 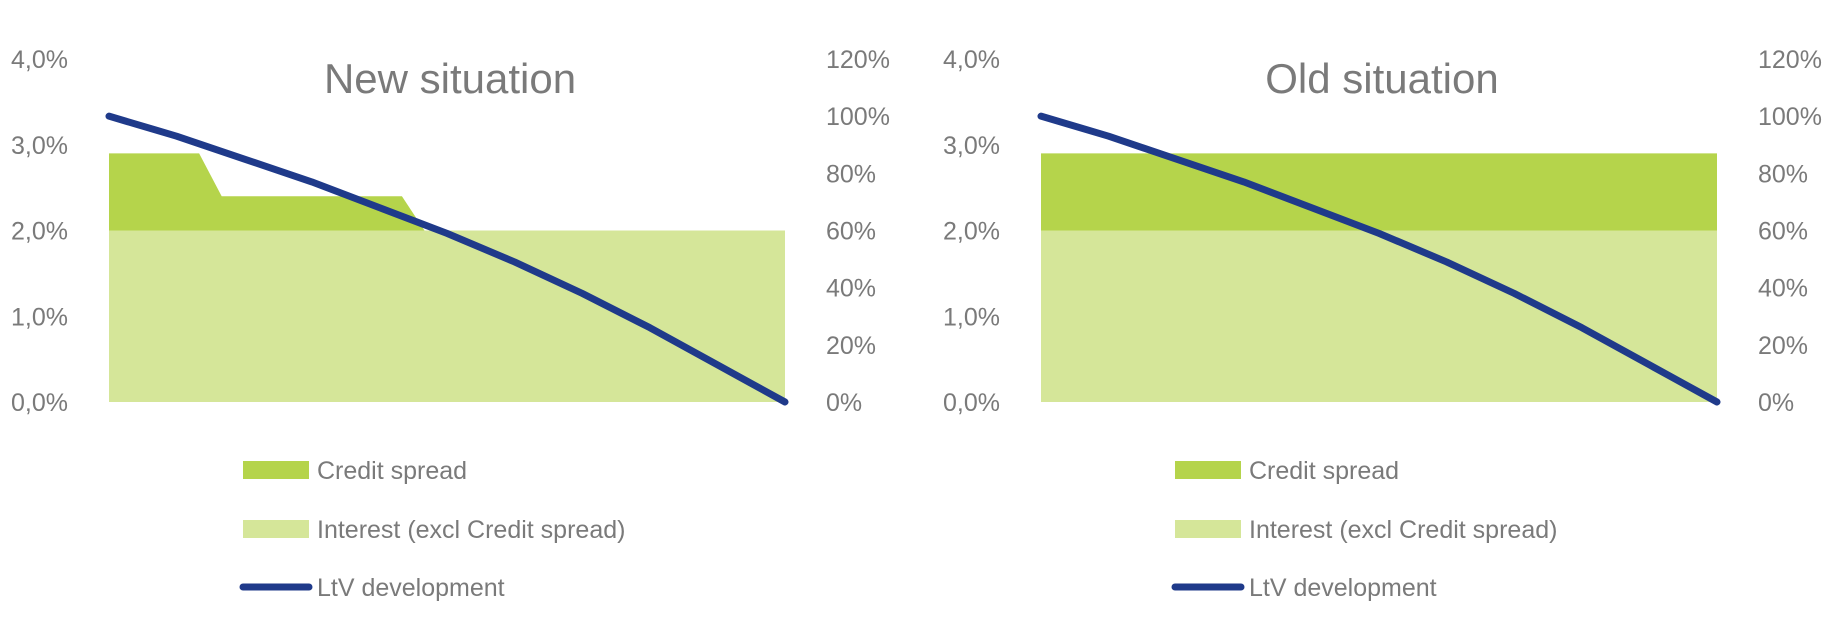 What do you see at coordinates (450, 78) in the screenshot?
I see `chart-title: New situation` at bounding box center [450, 78].